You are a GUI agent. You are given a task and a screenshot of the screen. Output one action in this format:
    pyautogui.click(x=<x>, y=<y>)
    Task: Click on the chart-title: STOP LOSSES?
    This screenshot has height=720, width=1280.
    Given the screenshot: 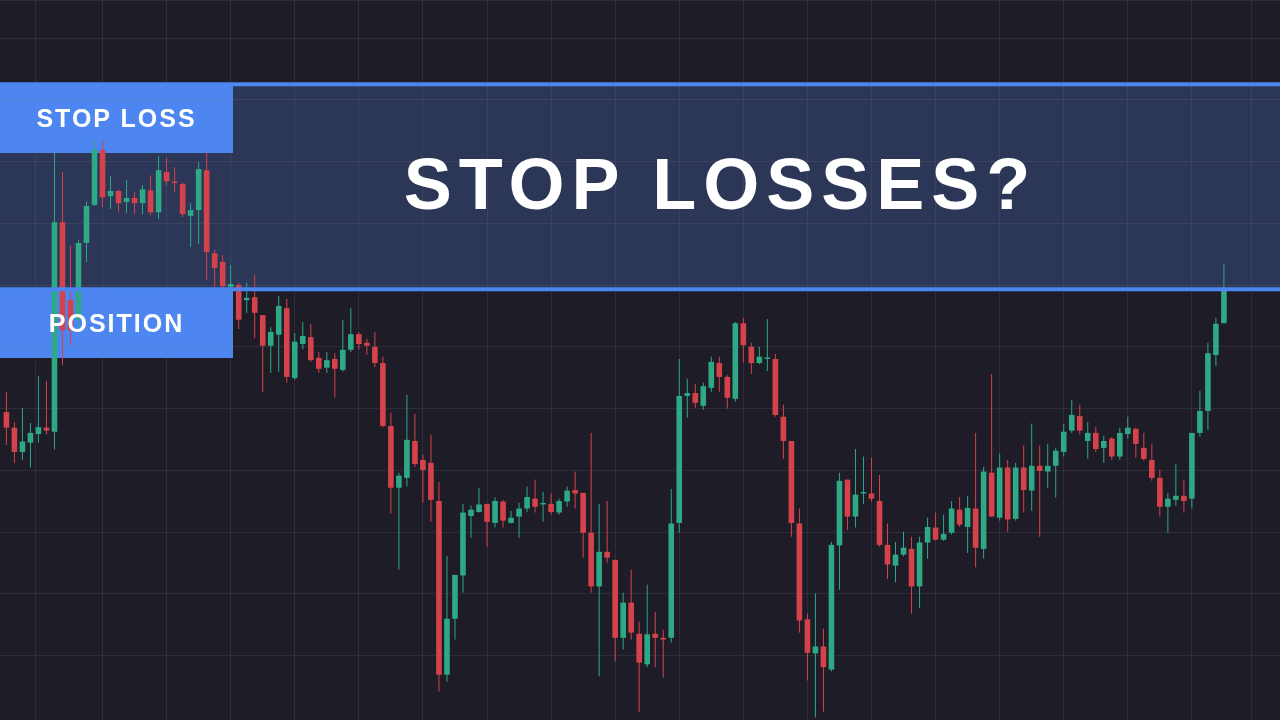 What is the action you would take?
    pyautogui.click(x=720, y=183)
    